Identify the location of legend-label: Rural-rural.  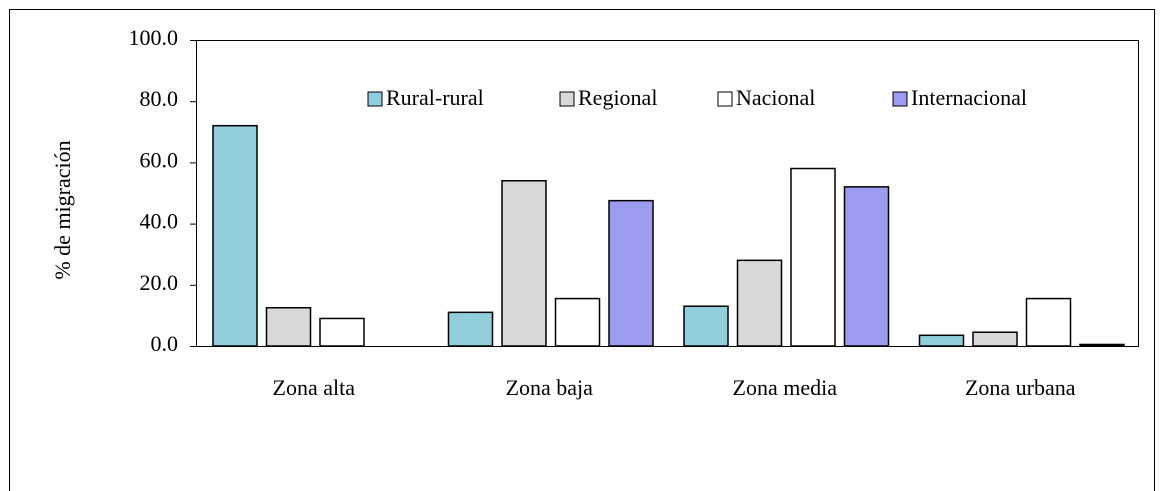
(435, 97).